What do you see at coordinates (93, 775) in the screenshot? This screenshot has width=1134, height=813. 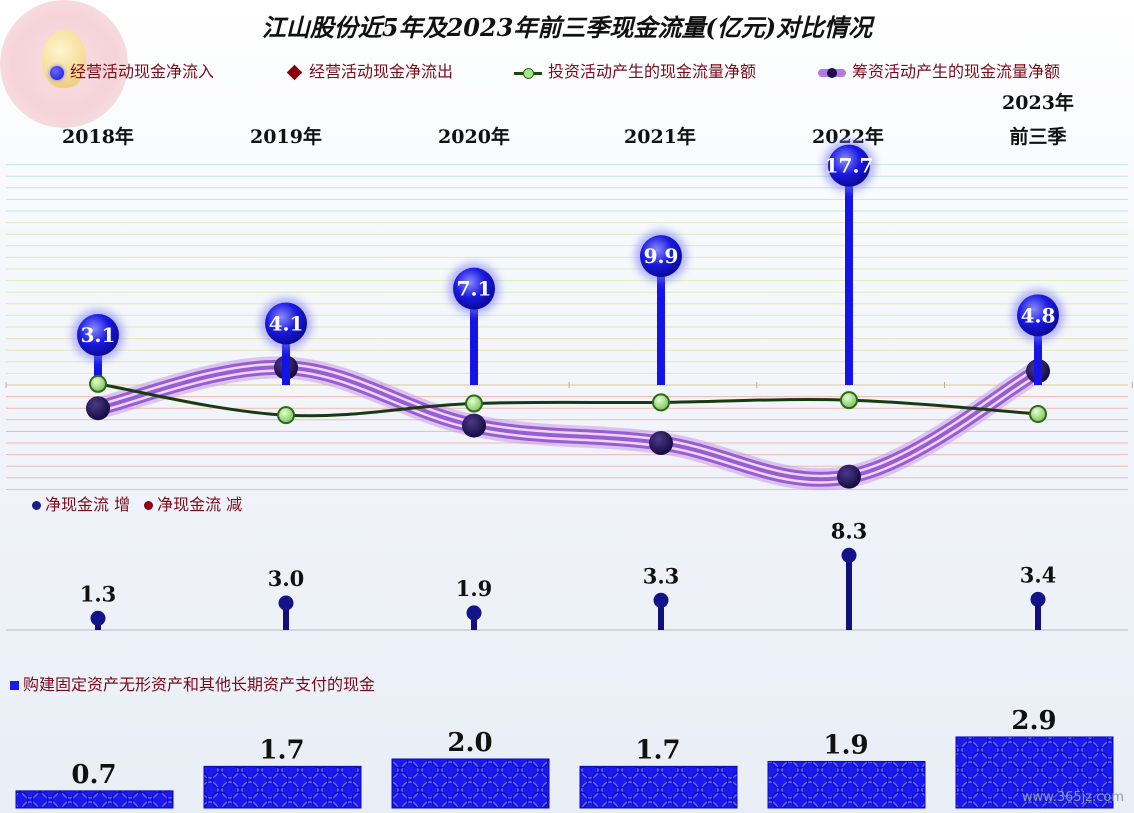 I see `capex-value-label: 0.7` at bounding box center [93, 775].